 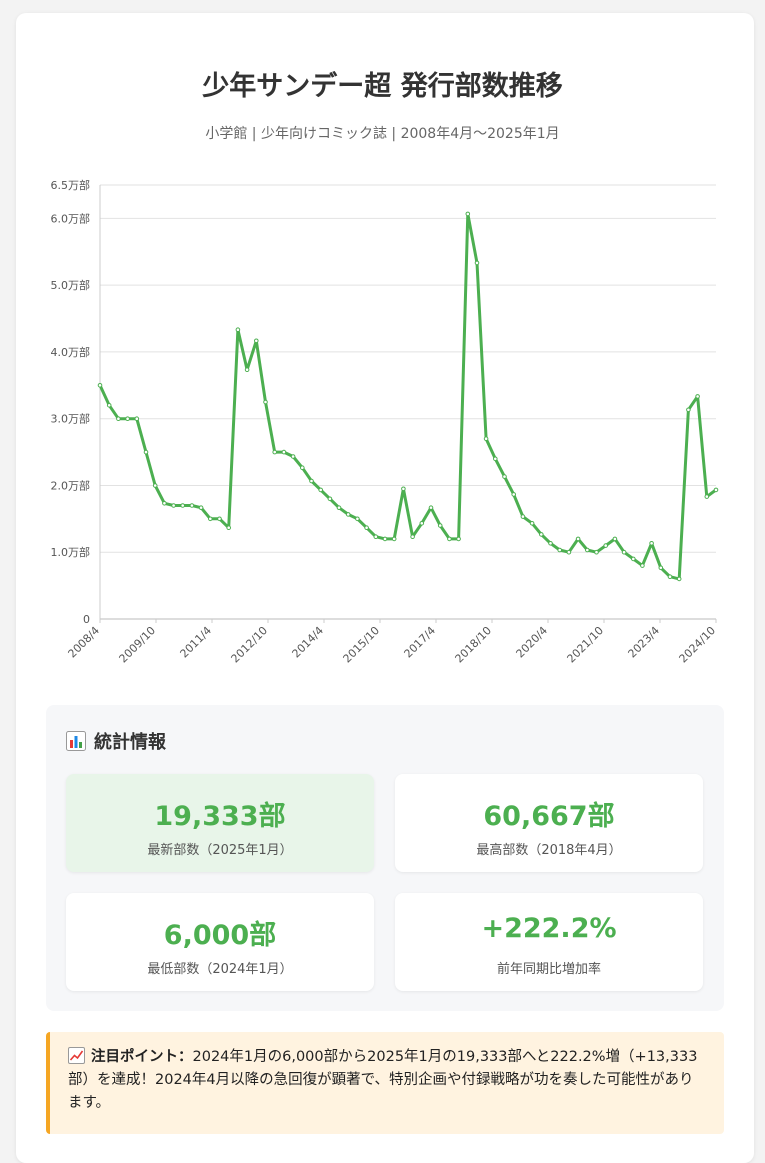 I want to click on x-tick-label: 2024/10, so click(x=698, y=645).